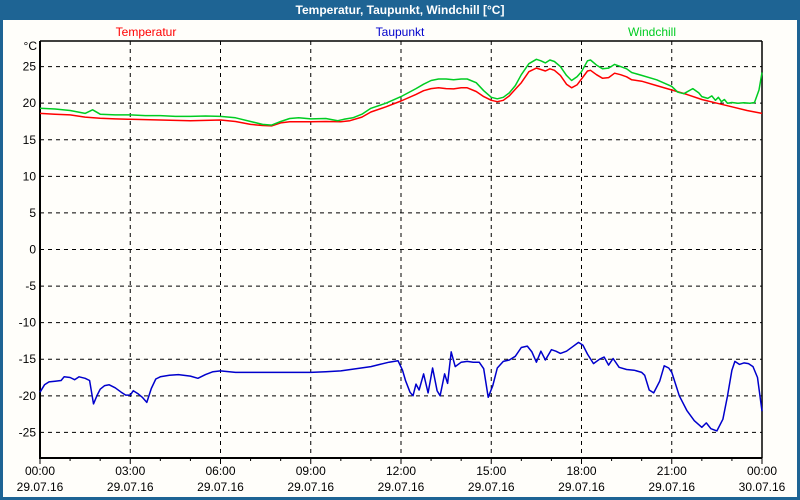  I want to click on x-tick-time-label: 03:00, so click(130, 471).